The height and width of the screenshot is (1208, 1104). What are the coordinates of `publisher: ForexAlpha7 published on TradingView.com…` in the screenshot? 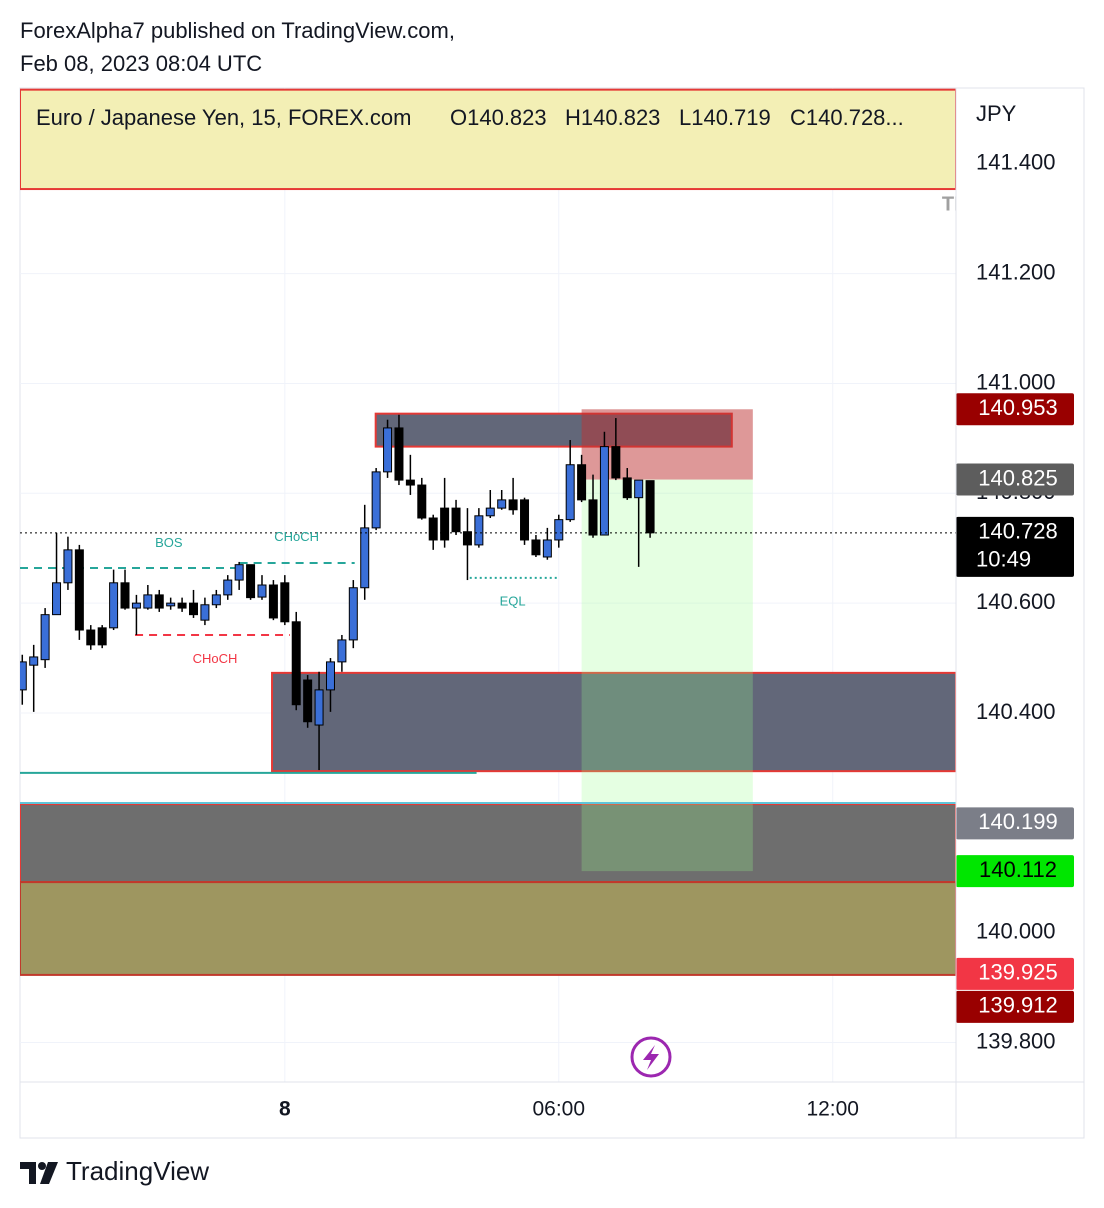 It's located at (237, 30).